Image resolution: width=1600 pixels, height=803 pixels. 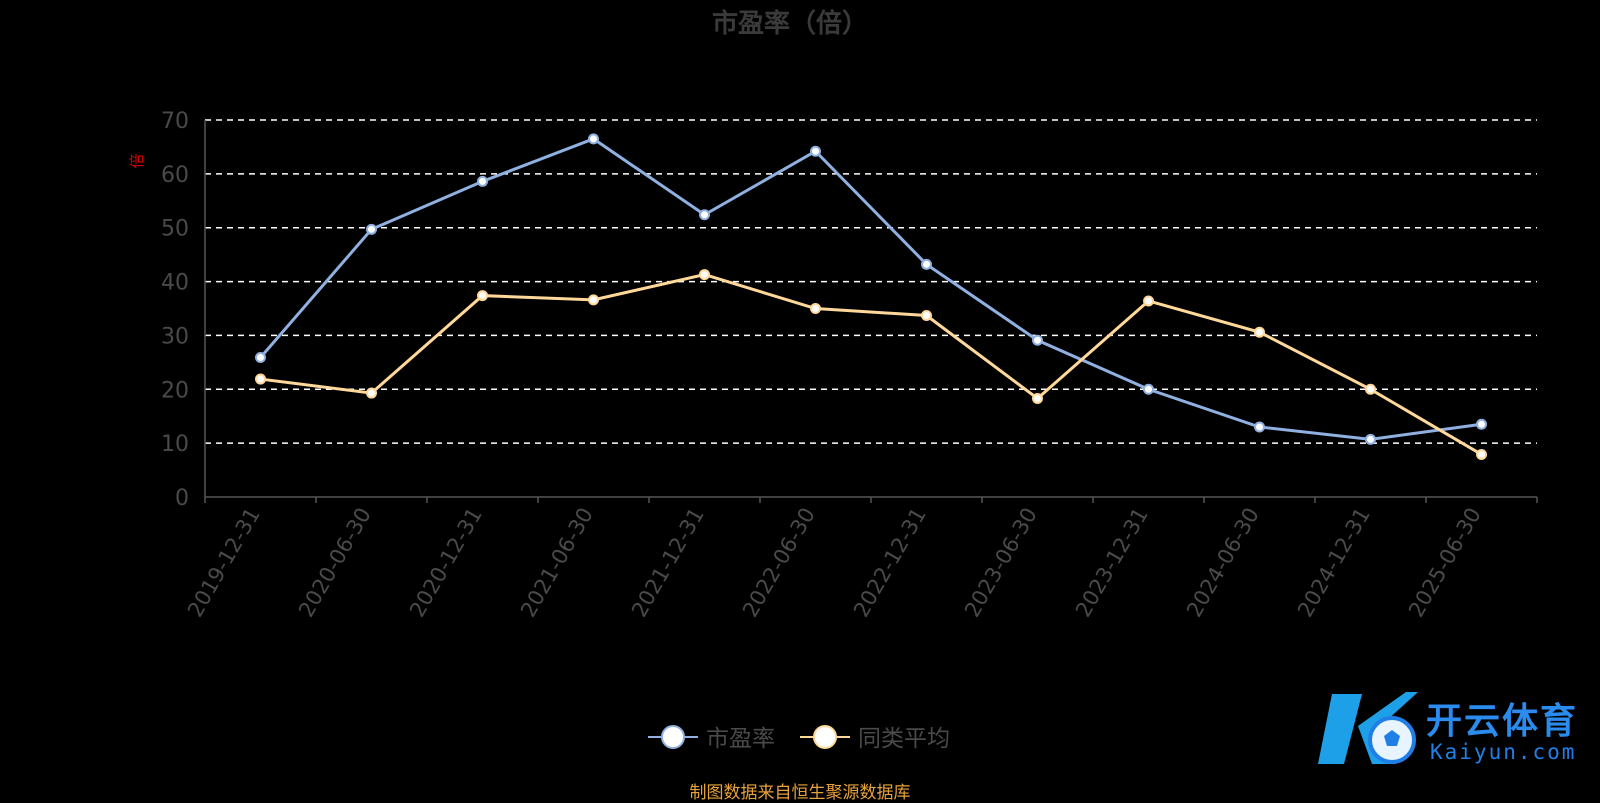 I want to click on y-tick-label: 10, so click(x=175, y=444).